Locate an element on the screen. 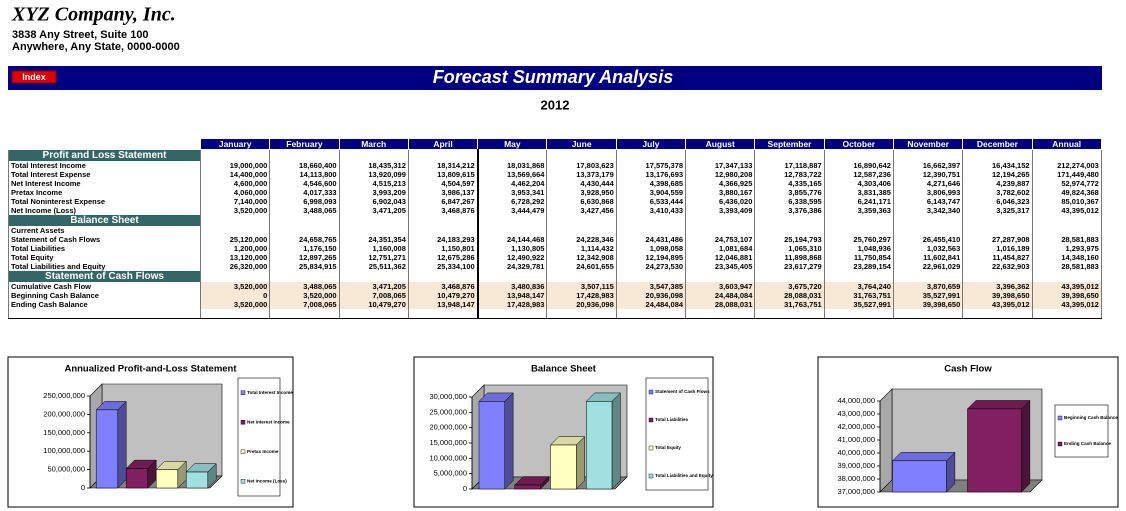 This screenshot has height=511, width=1126. table-cell: 49,824,368 is located at coordinates (1066, 192).